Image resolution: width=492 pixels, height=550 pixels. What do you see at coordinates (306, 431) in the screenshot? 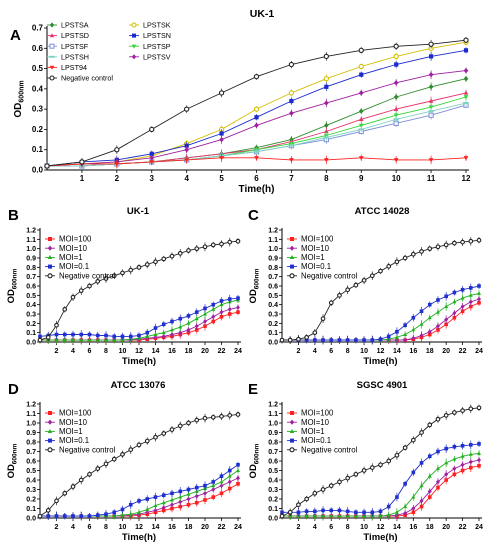
I see `legend-item: MOI=1` at bounding box center [306, 431].